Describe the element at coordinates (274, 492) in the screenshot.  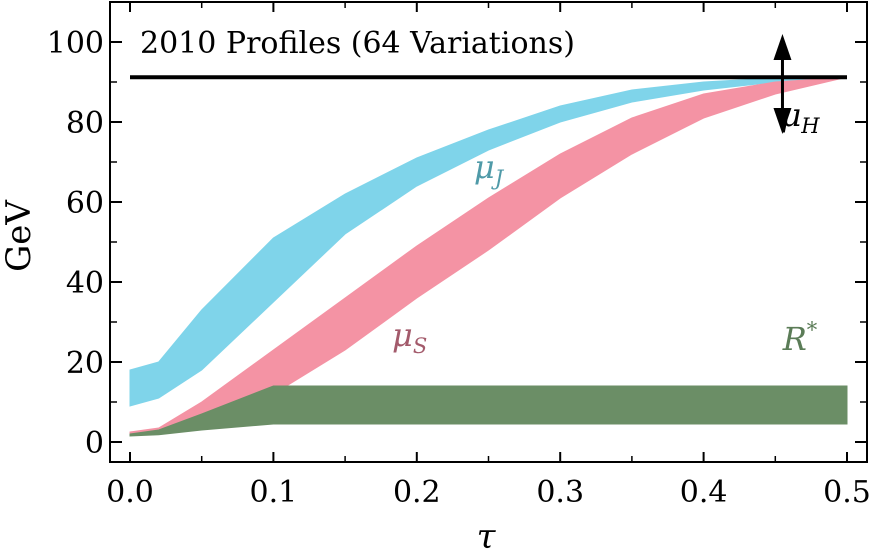
I see `x-tick-label: 0.1` at that location.